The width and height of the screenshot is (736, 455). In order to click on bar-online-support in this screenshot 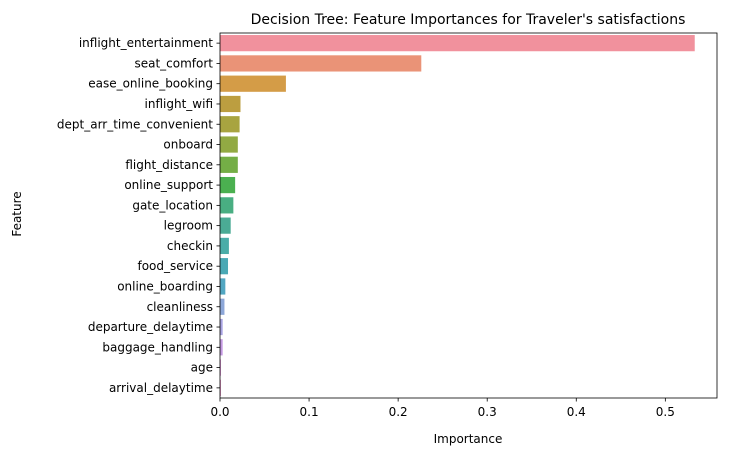, I will do `click(228, 185)`.